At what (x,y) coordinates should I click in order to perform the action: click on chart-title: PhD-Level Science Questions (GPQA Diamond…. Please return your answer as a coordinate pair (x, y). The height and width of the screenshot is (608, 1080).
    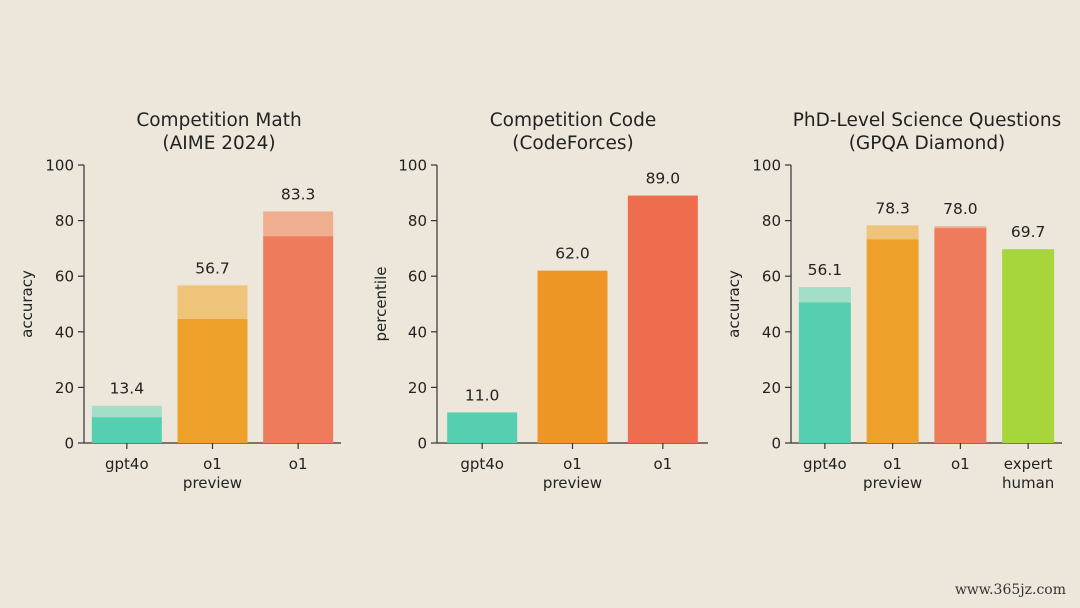
    Looking at the image, I should click on (927, 132).